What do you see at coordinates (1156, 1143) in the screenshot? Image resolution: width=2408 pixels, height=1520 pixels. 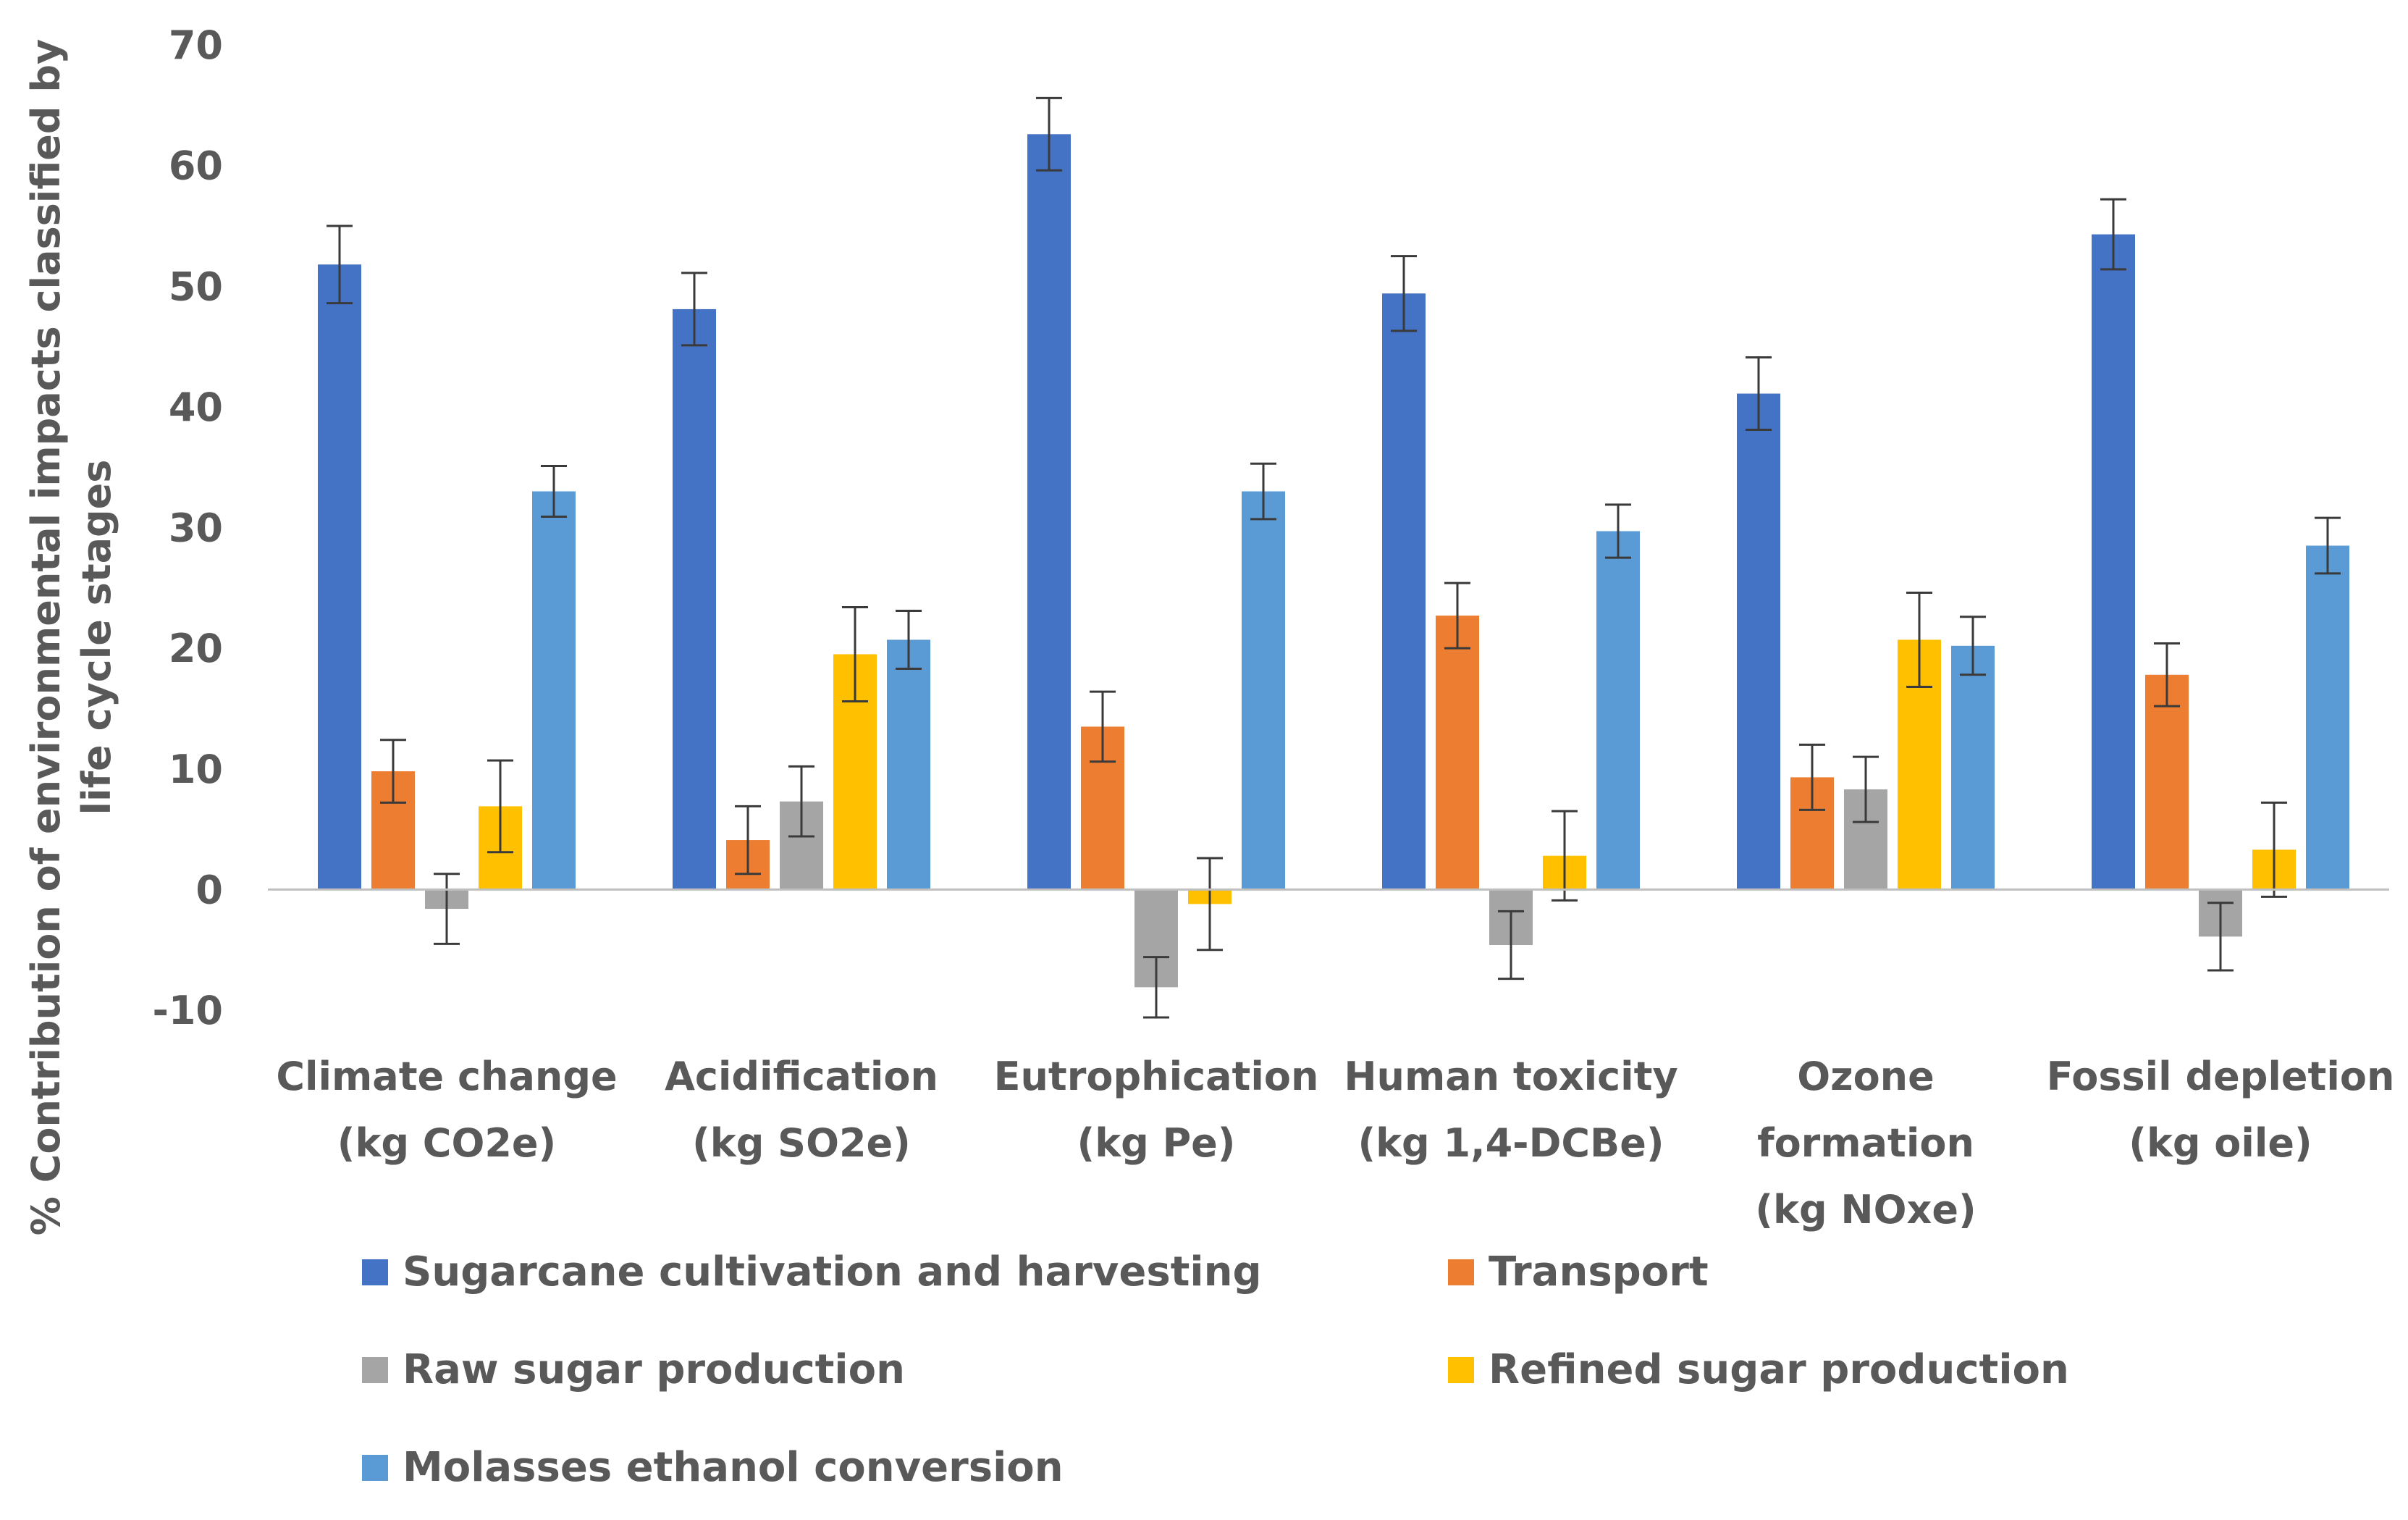 I see `x-category-label: (kg Pe)` at bounding box center [1156, 1143].